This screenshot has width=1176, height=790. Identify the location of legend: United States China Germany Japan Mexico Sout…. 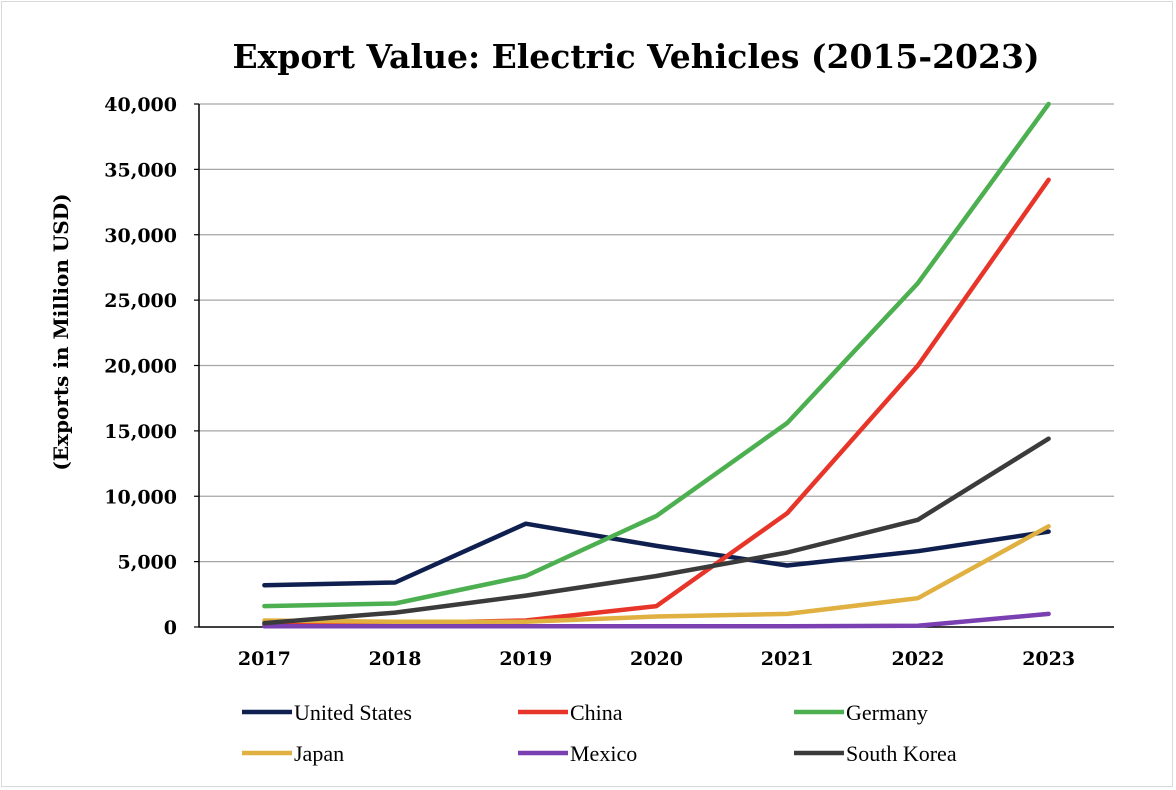
(599, 733).